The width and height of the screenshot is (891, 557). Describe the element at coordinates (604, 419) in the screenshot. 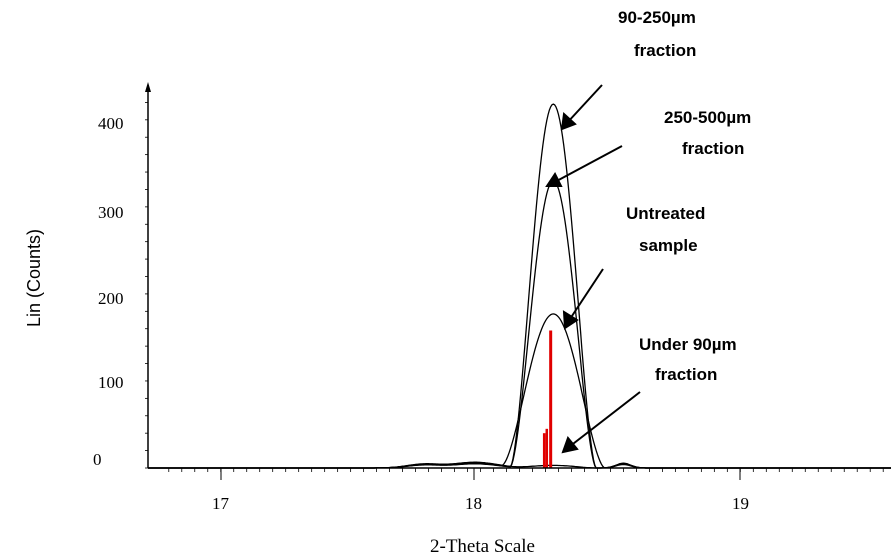

I see `arrow-under90` at that location.